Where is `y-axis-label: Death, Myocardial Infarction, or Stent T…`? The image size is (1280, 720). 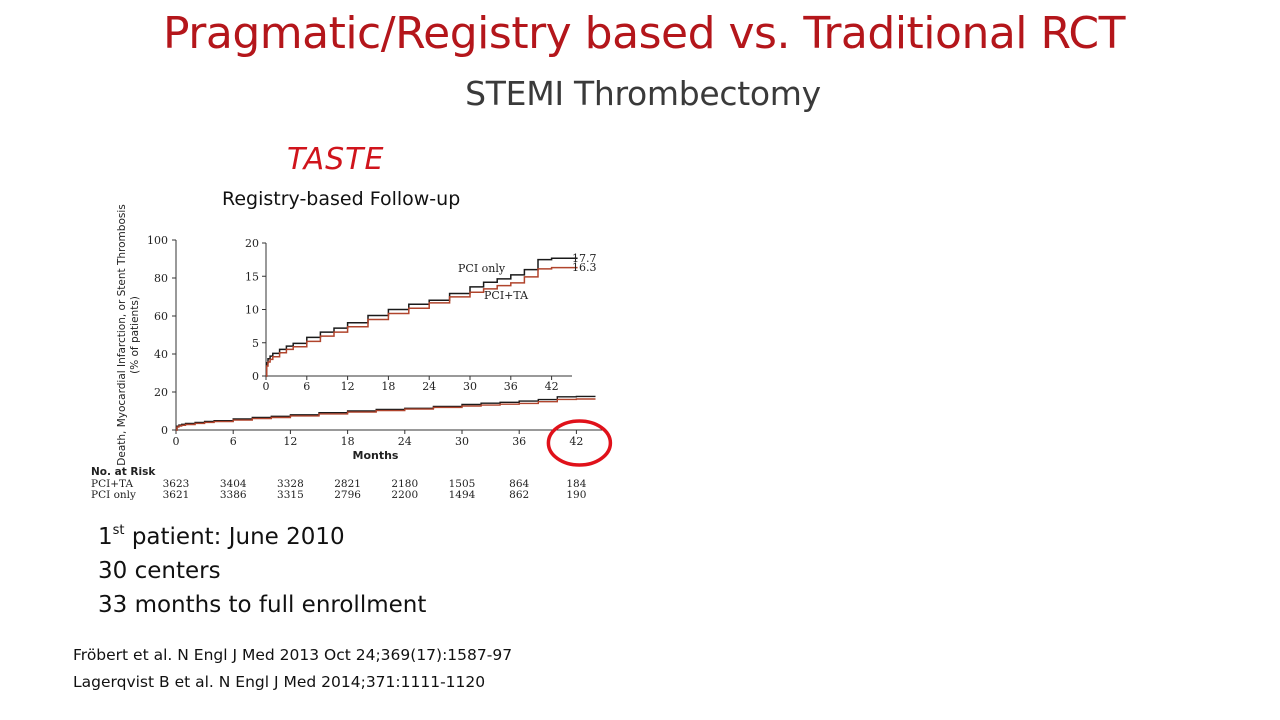
y-axis-label: Death, Myocardial Infarction, or Stent T… is located at coordinates (128, 334).